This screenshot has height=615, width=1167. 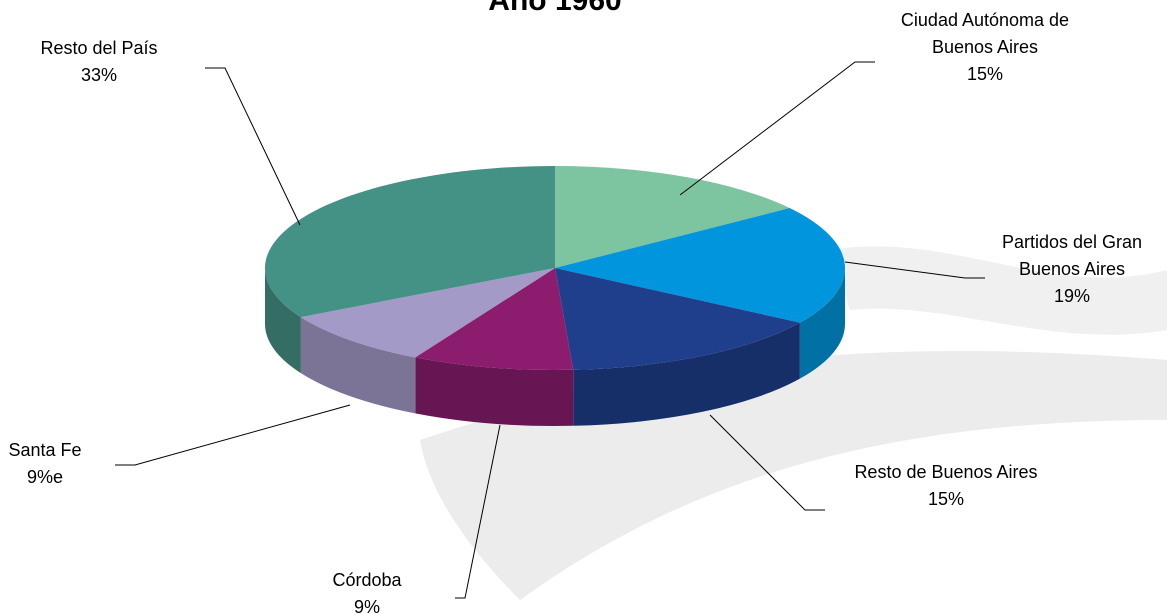 I want to click on category-label: Resto del País, so click(x=99, y=48).